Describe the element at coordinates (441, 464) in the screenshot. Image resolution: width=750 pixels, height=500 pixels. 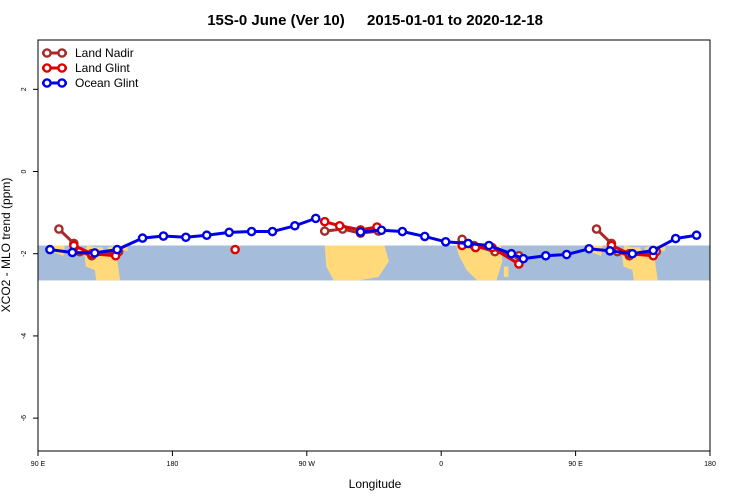
I see `x-tick-label: 0` at that location.